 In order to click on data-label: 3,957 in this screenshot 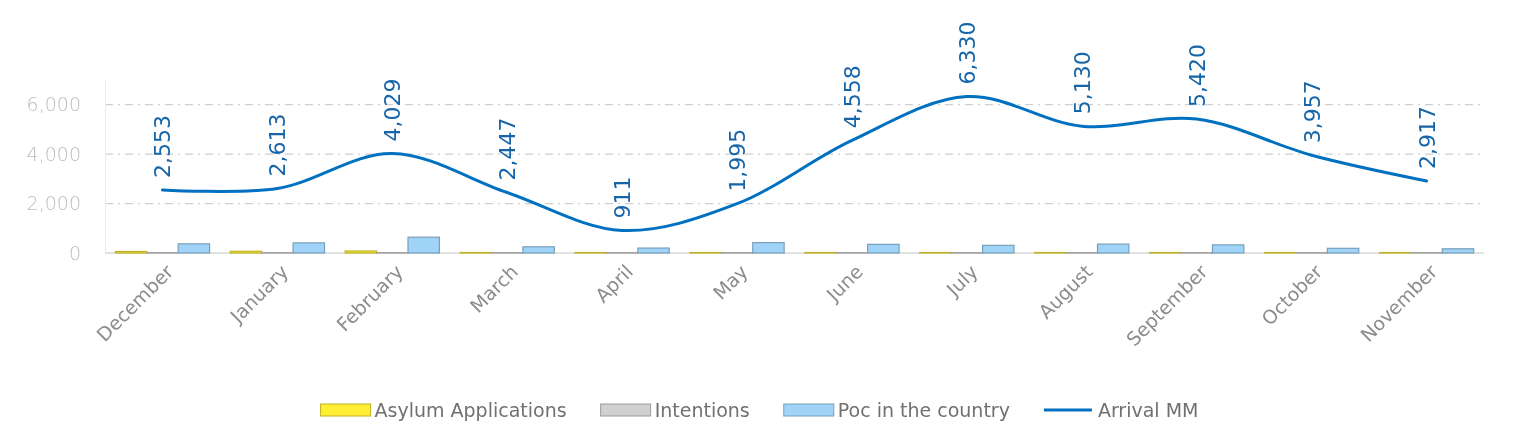, I will do `click(1312, 112)`.